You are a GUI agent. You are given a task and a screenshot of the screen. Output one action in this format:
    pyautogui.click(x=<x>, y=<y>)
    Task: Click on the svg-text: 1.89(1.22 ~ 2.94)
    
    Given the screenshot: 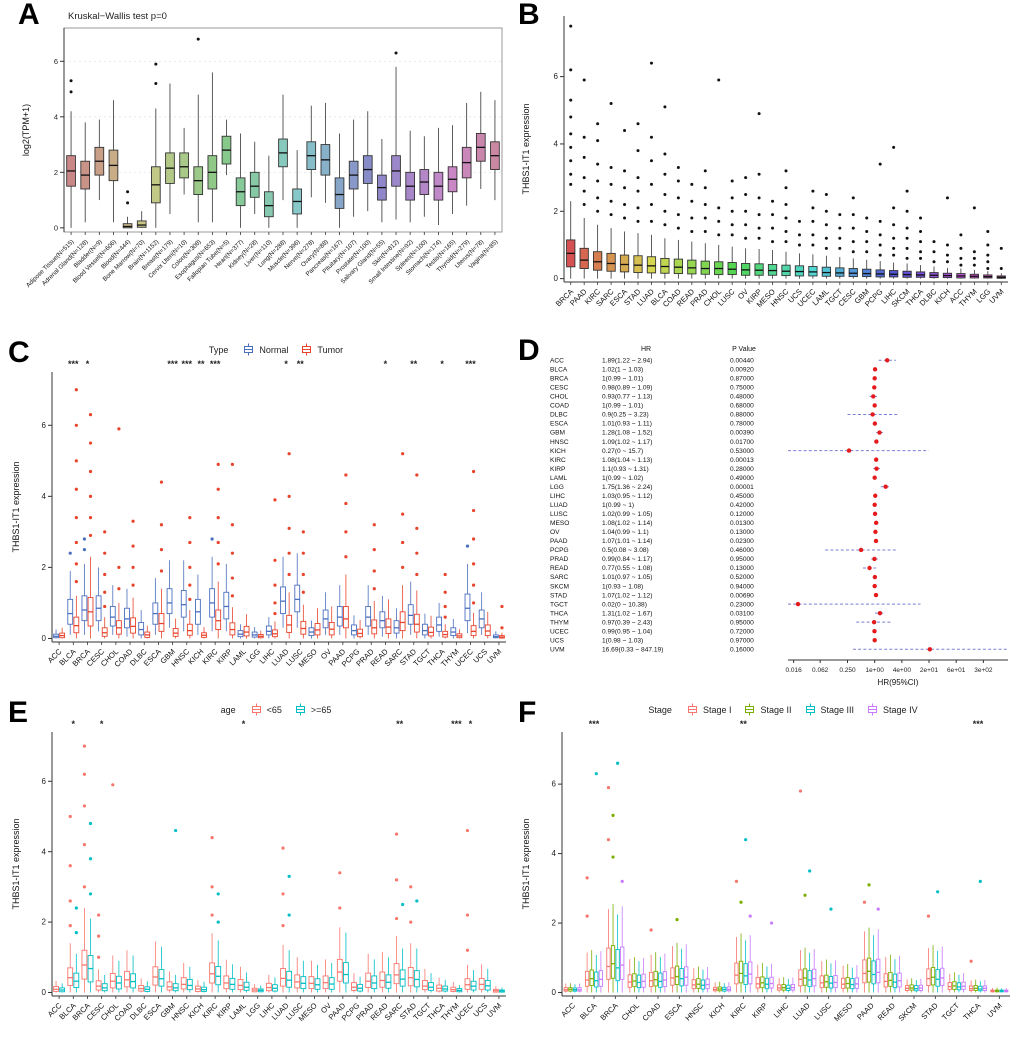 What is the action you would take?
    pyautogui.click(x=627, y=361)
    